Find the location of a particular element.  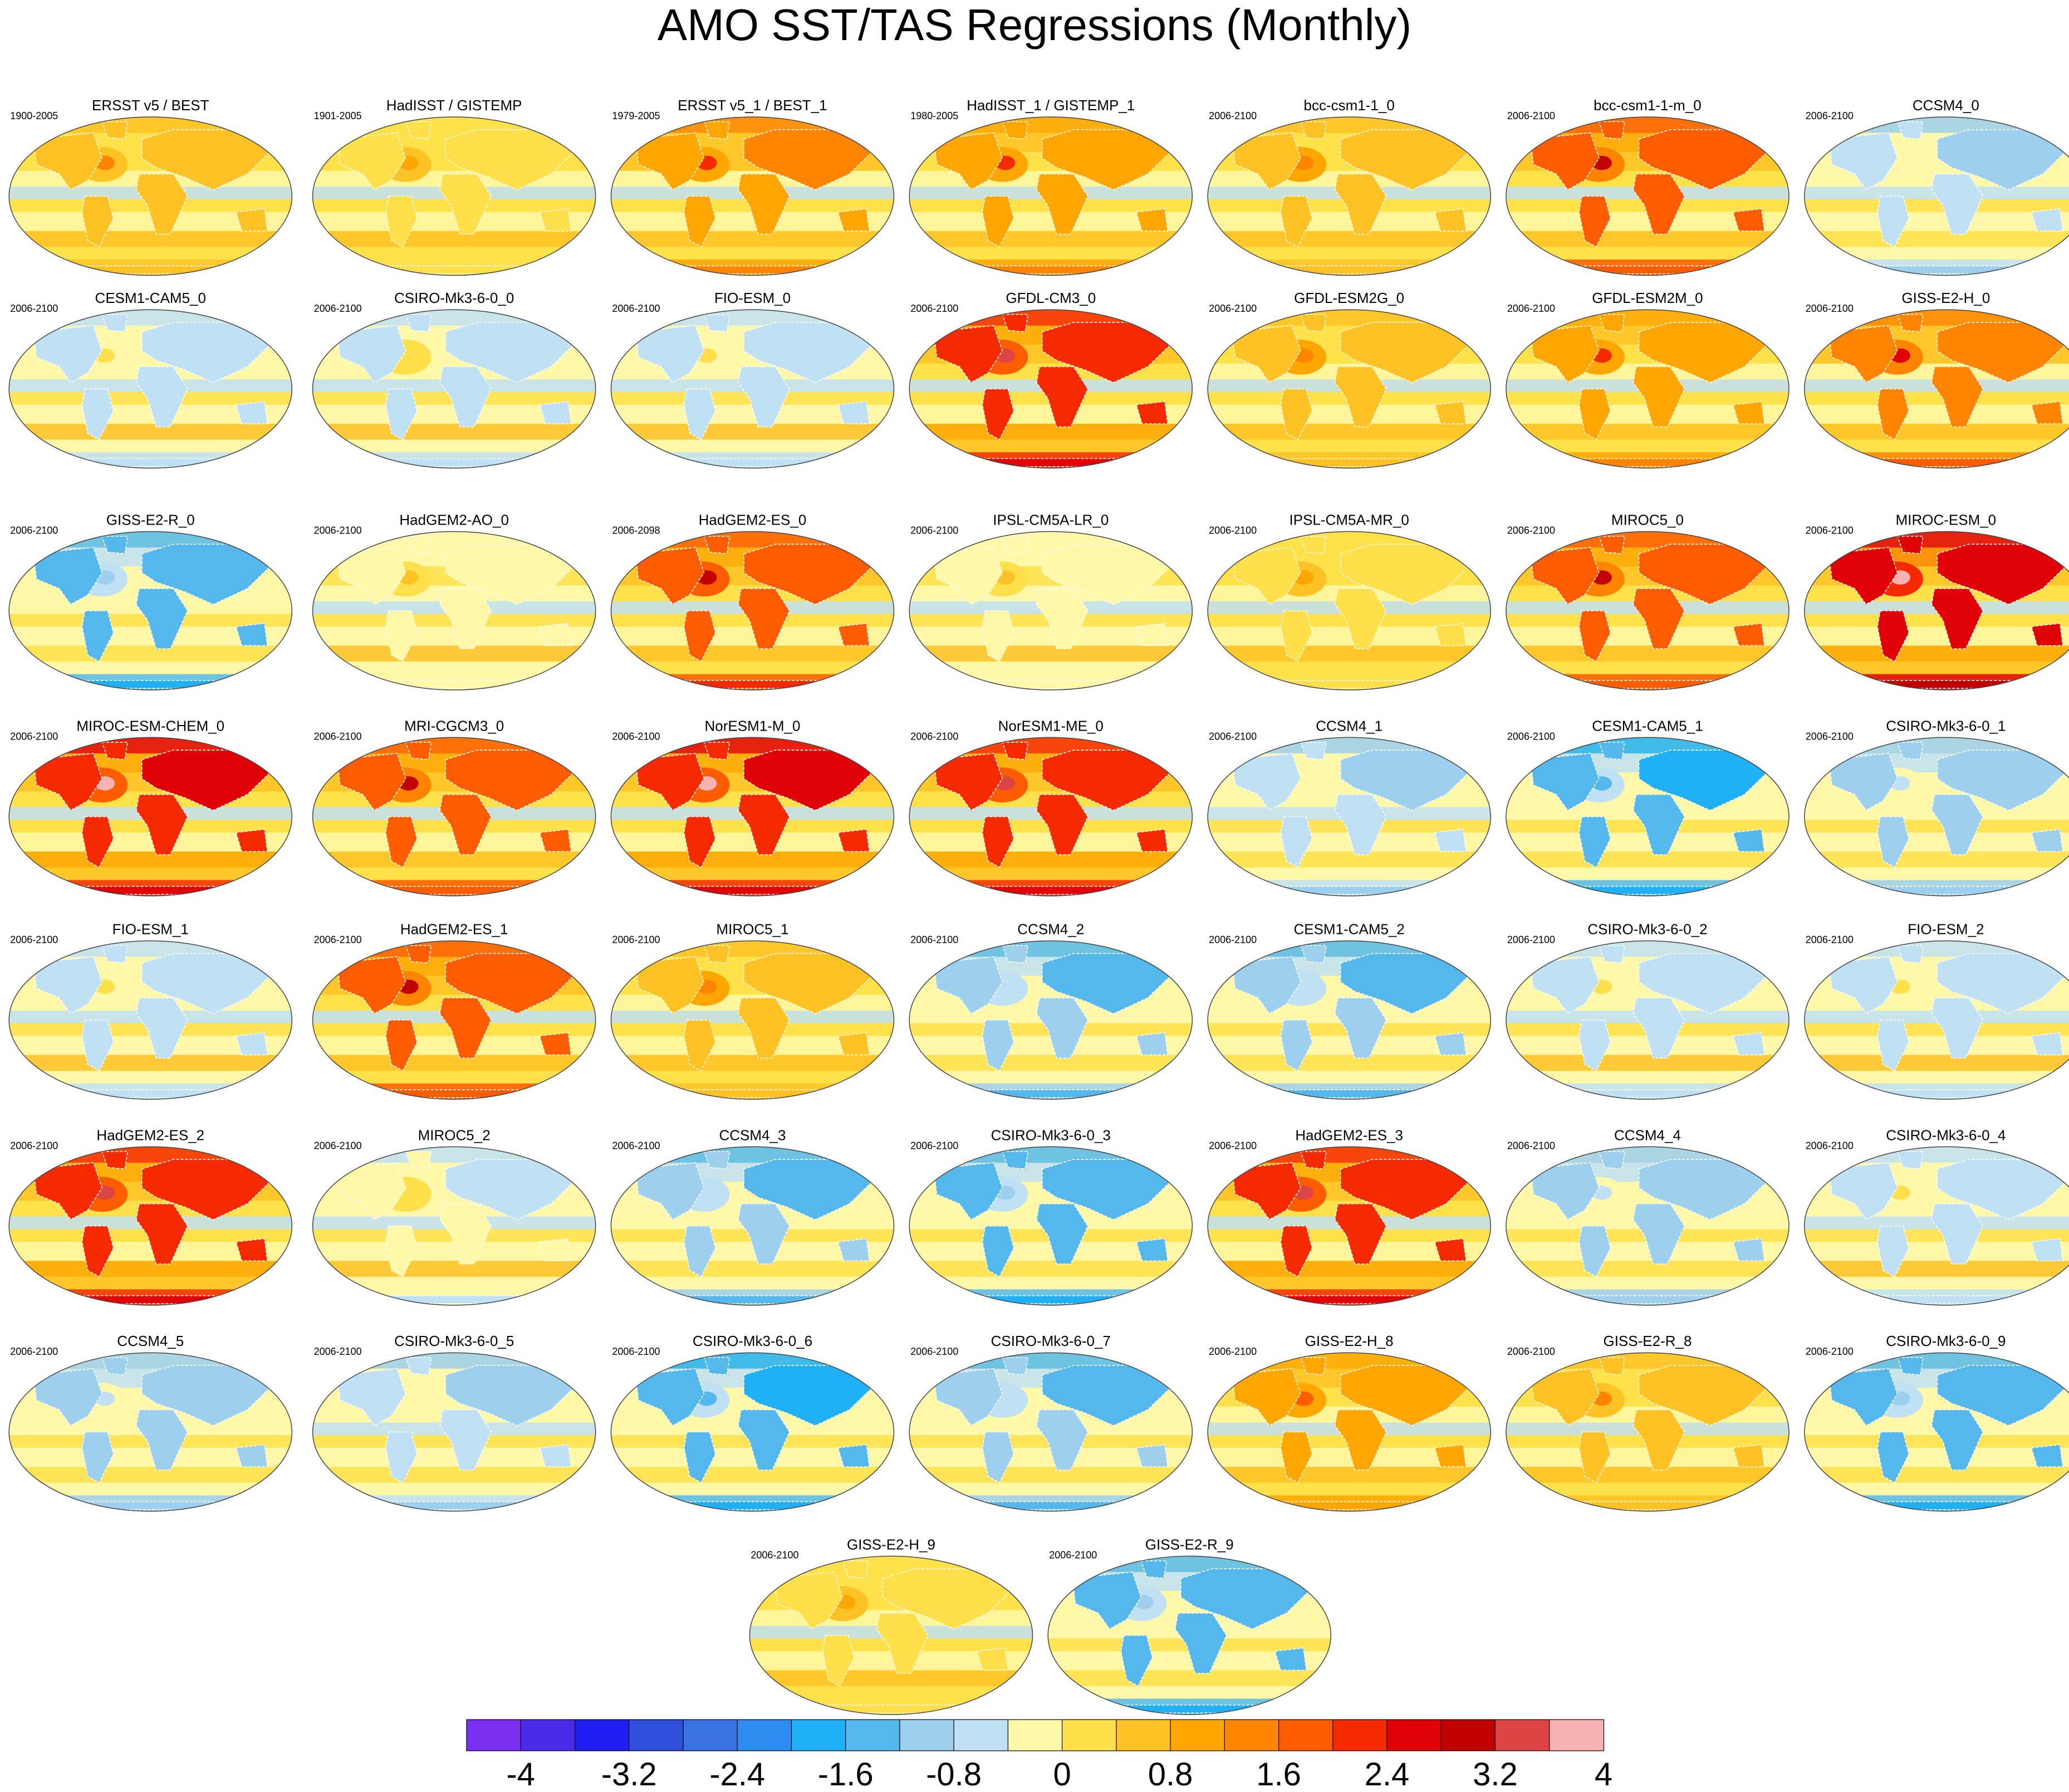

map-panel: ERSST v5 / BEST 1900-2005 is located at coordinates (150, 187).